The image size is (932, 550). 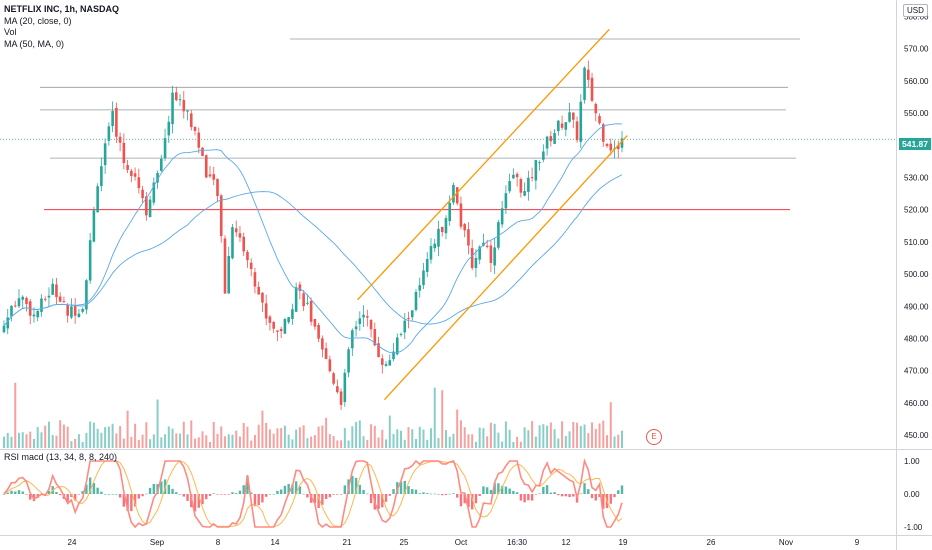 I want to click on ma20-label: MA (20, close, 0), so click(x=38, y=20).